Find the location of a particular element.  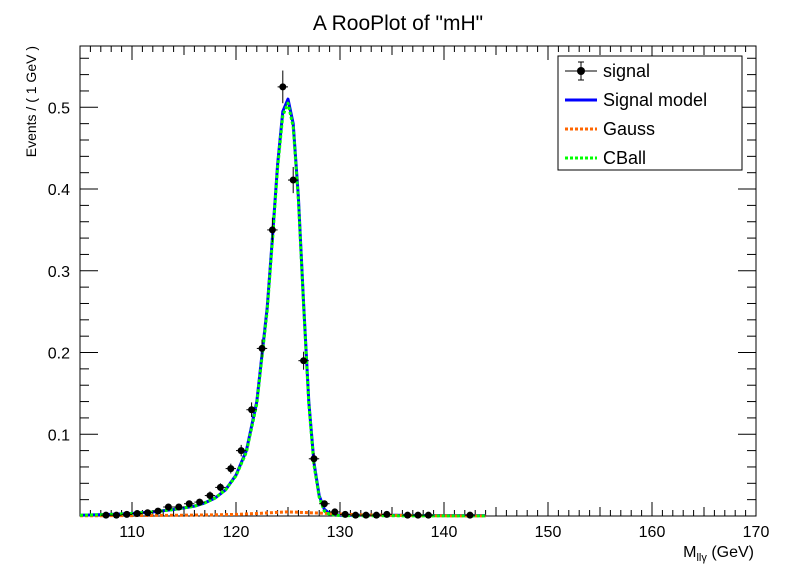

y-axis-label: Events / ( 1 GeV ) is located at coordinates (31, 101).